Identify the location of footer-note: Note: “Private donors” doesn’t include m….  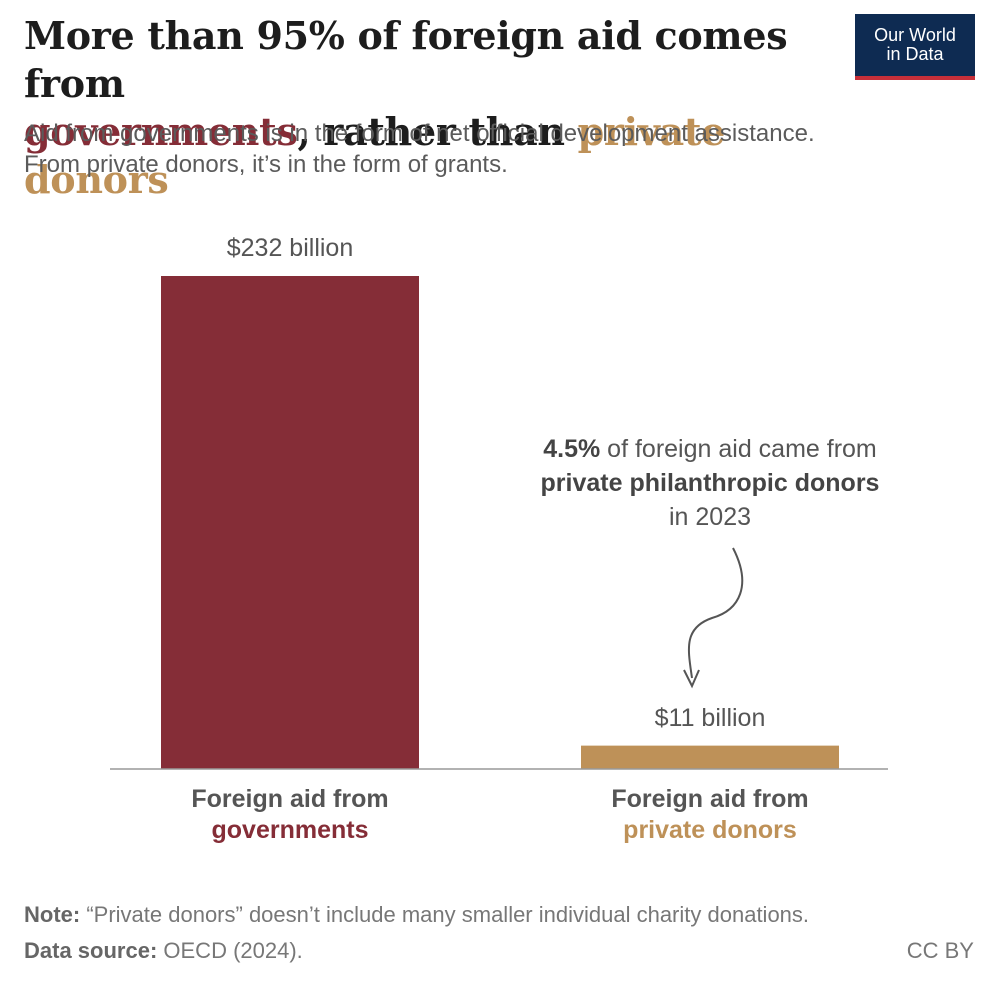
(416, 915).